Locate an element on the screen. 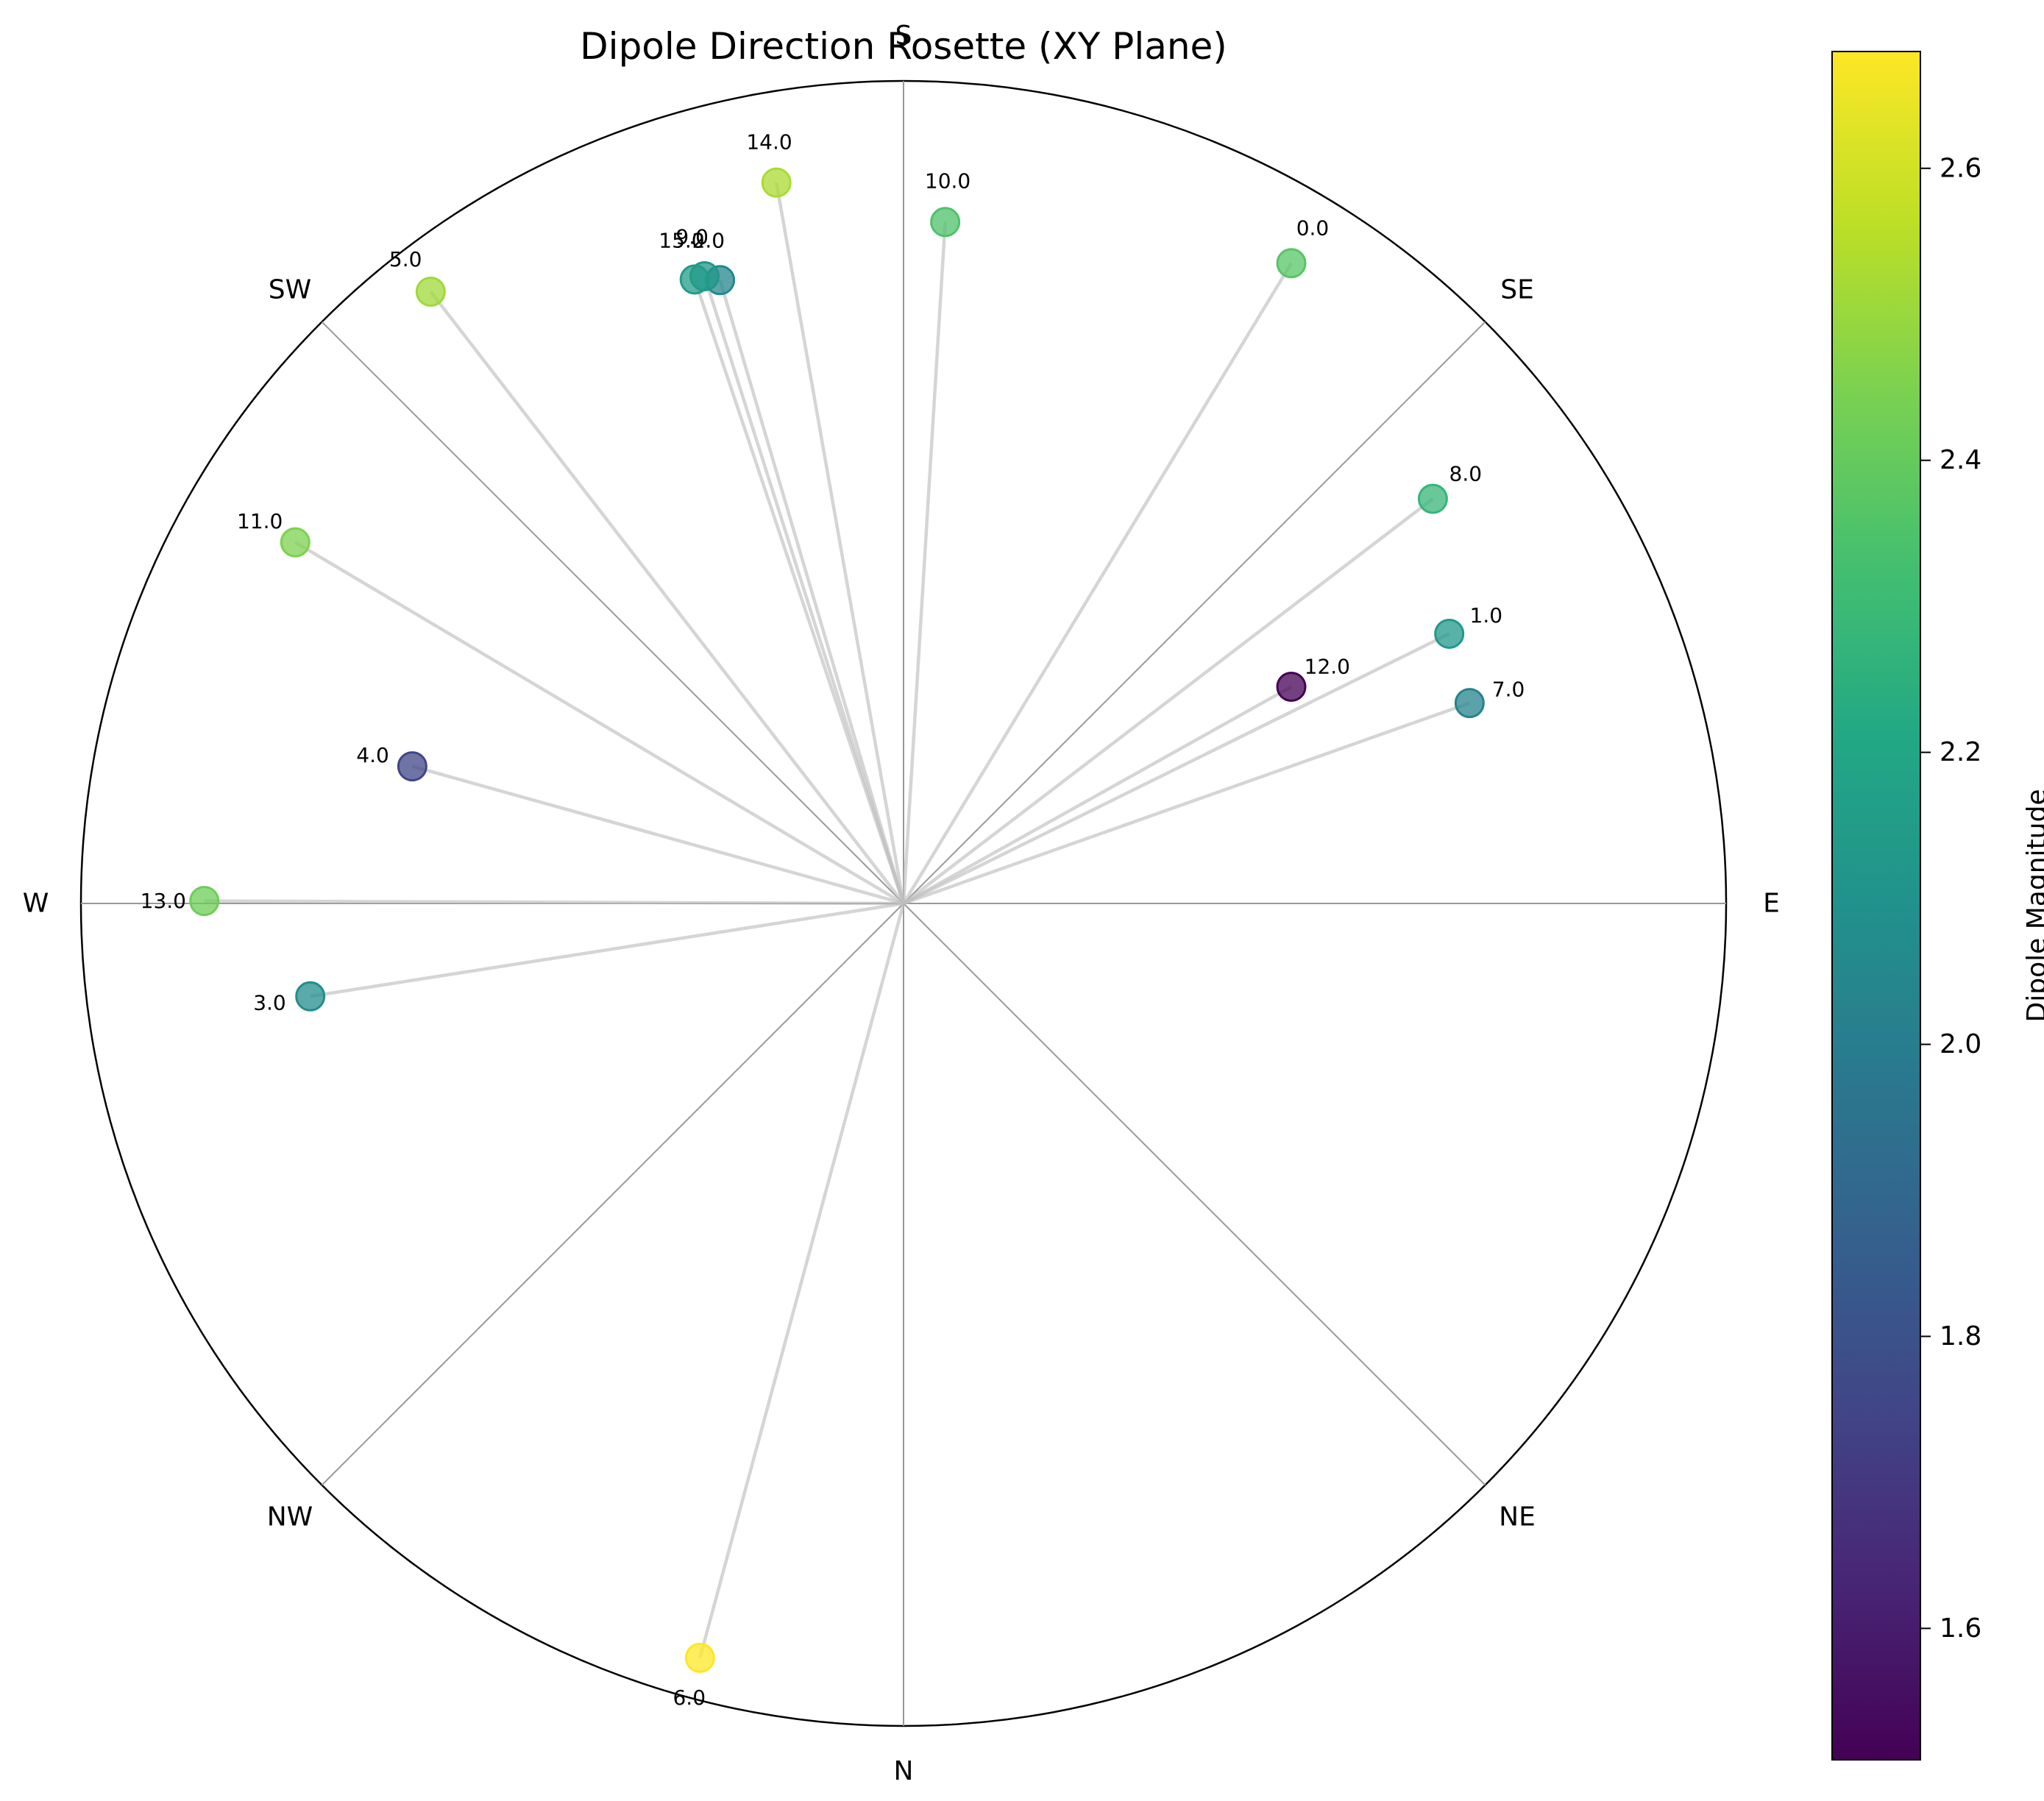  colorbar-gradient is located at coordinates (1876, 906).